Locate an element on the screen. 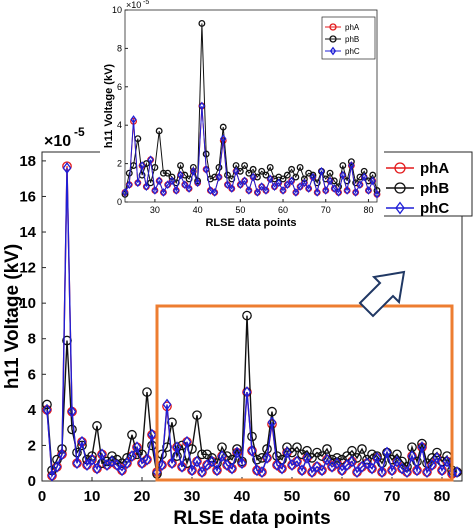 The image size is (474, 530). legend-label-phA: phA is located at coordinates (434, 168).